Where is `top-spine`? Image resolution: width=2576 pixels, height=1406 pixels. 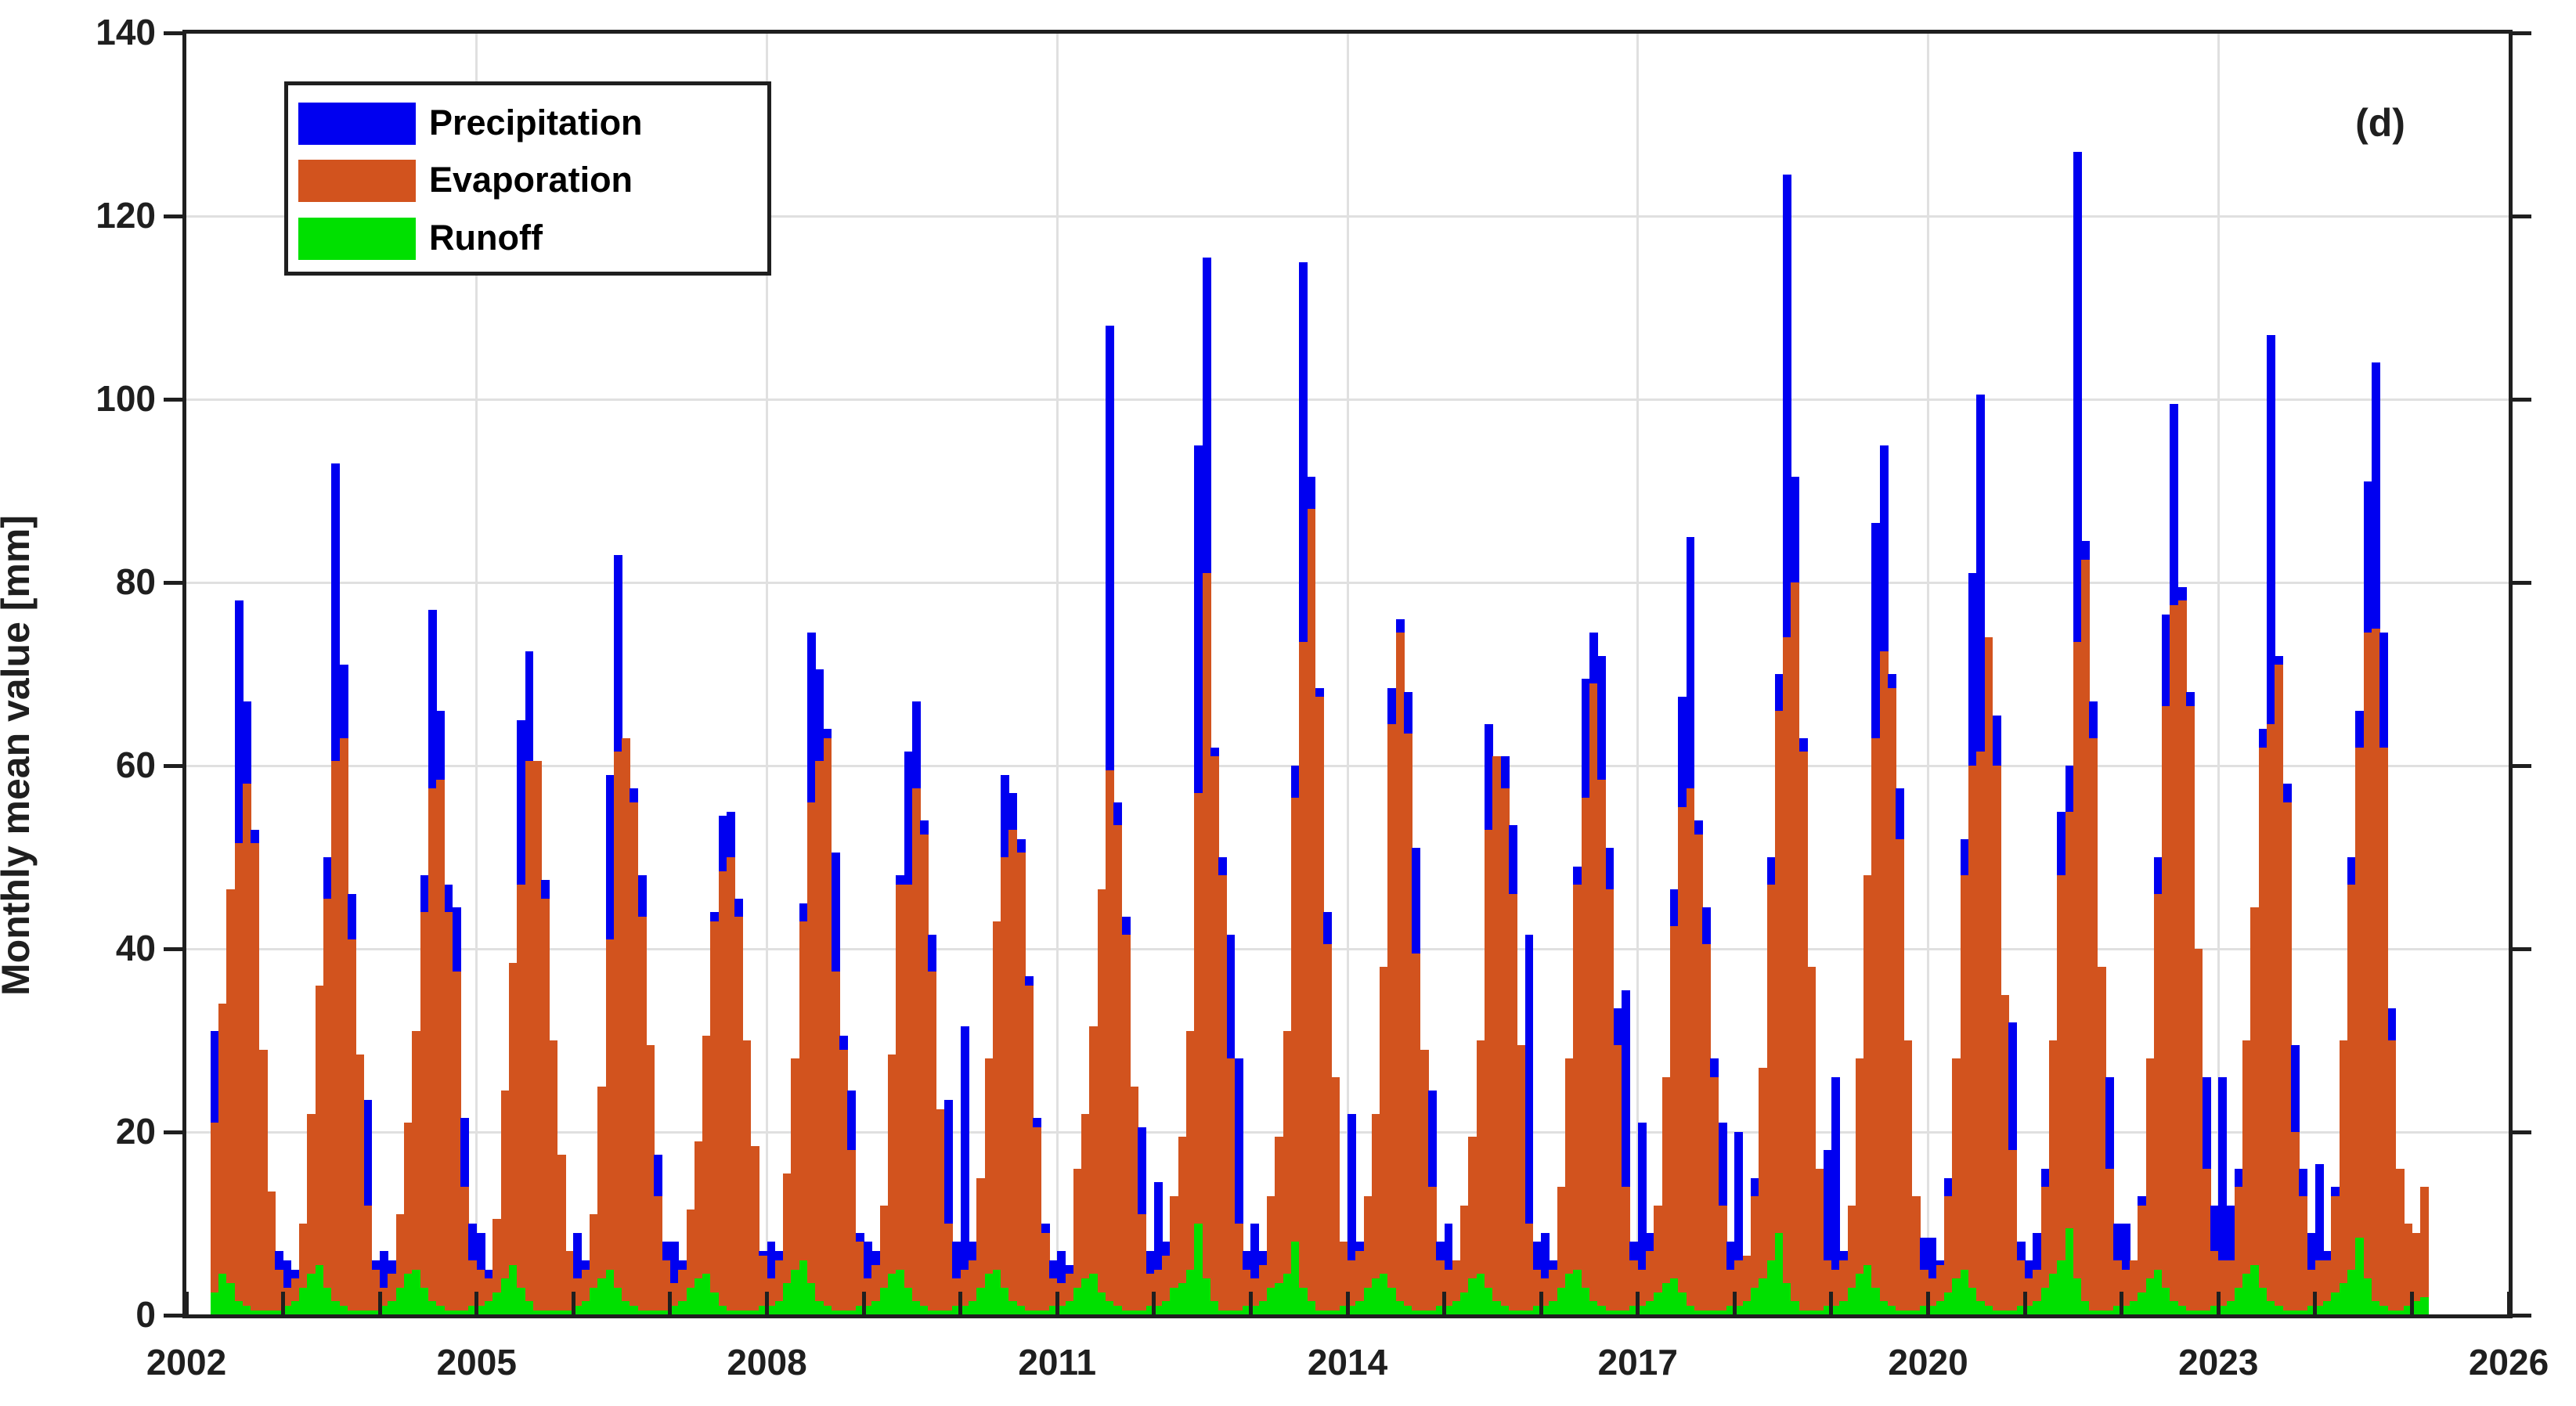
top-spine is located at coordinates (1347, 32).